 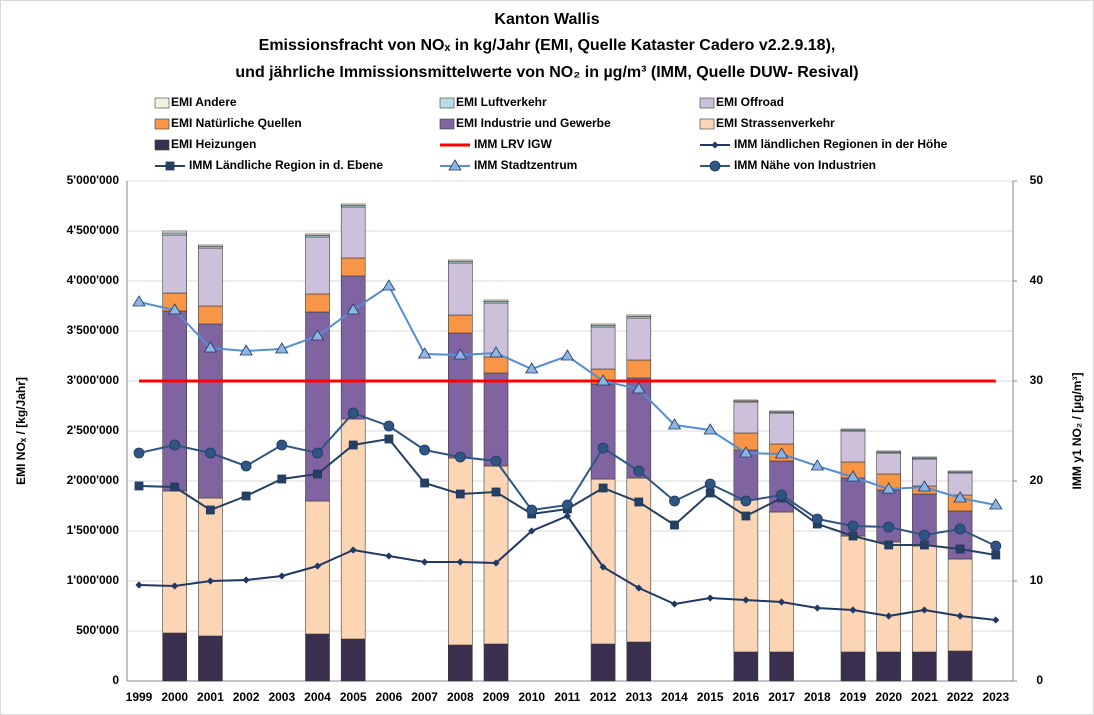 What do you see at coordinates (210, 697) in the screenshot?
I see `x-tick-label: 2001` at bounding box center [210, 697].